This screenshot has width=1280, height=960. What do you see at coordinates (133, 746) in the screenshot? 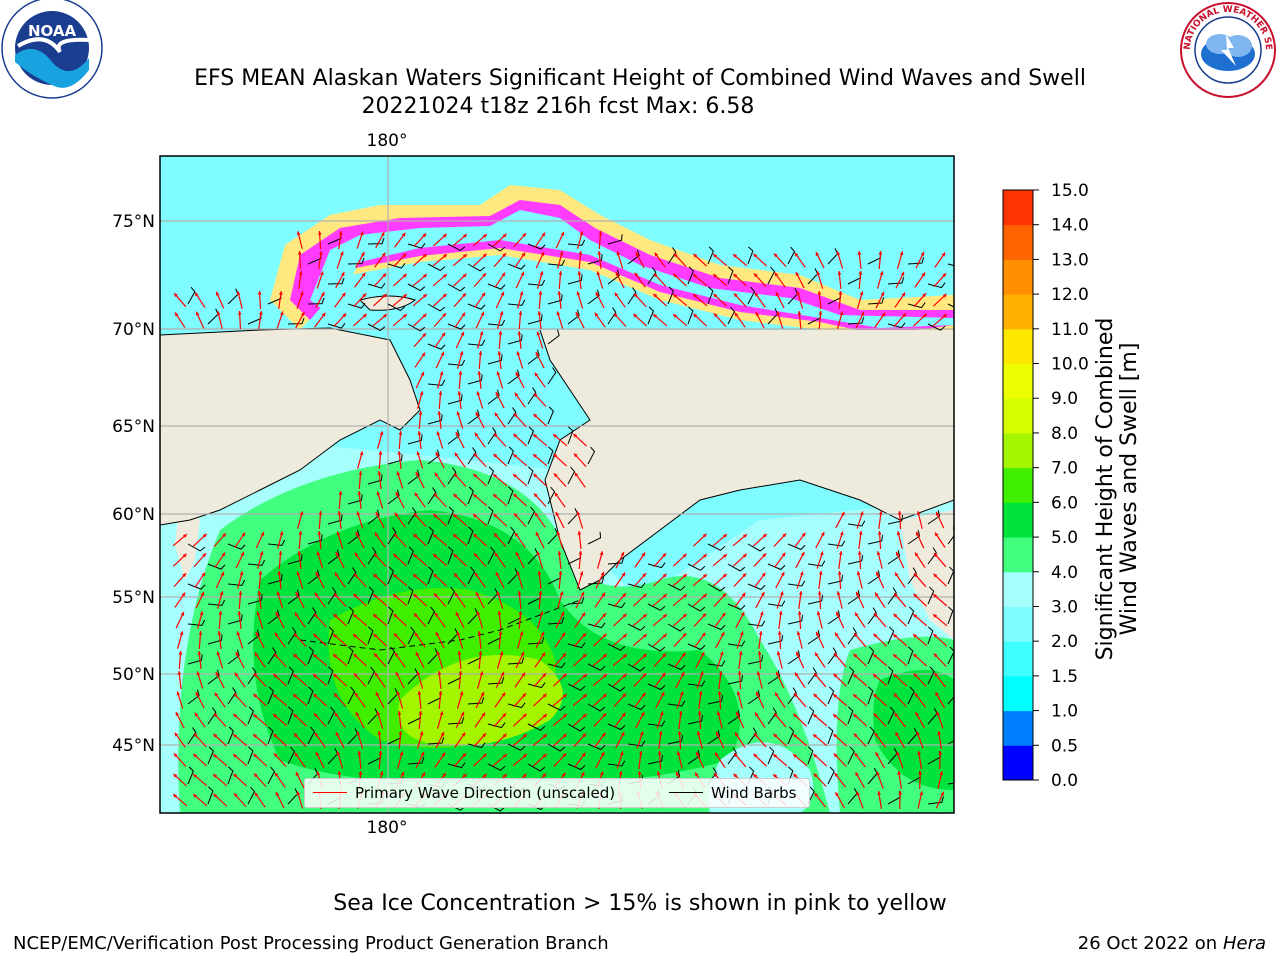
I see `lat-label: 45°N` at bounding box center [133, 746].